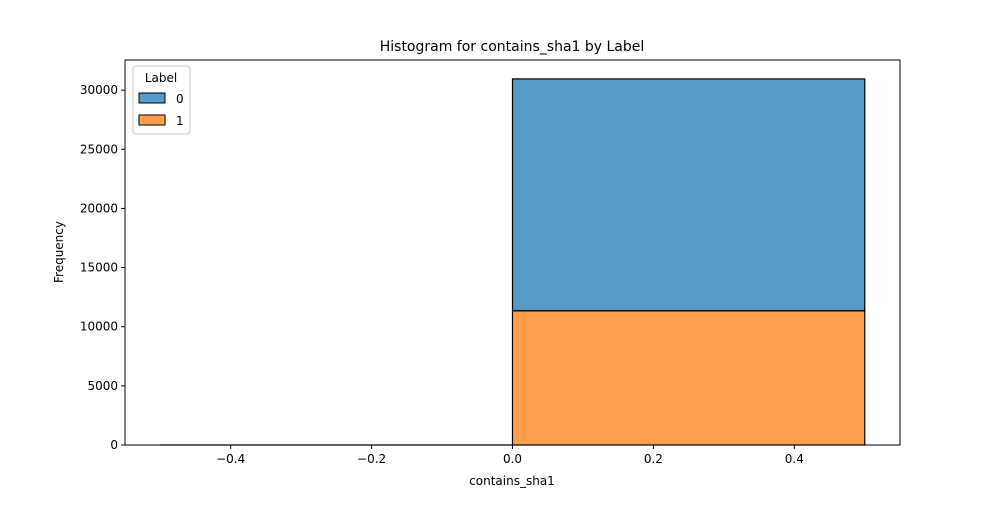  Describe the element at coordinates (59, 252) in the screenshot. I see `y-axis-label: Frequency` at that location.